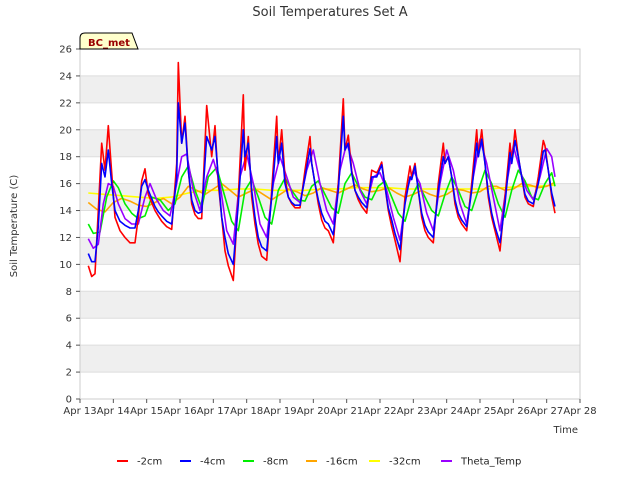 The height and width of the screenshot is (480, 640). Describe the element at coordinates (146, 411) in the screenshot. I see `x-tick-label: Apr 15` at that location.